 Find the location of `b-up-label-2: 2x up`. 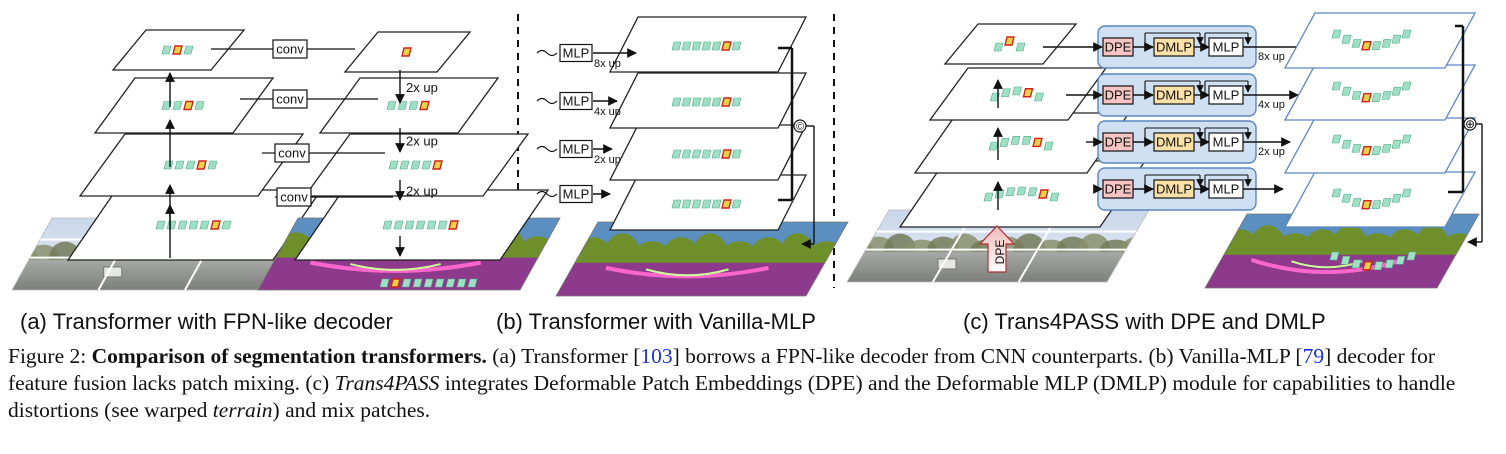

b-up-label-2: 2x up is located at coordinates (607, 160).